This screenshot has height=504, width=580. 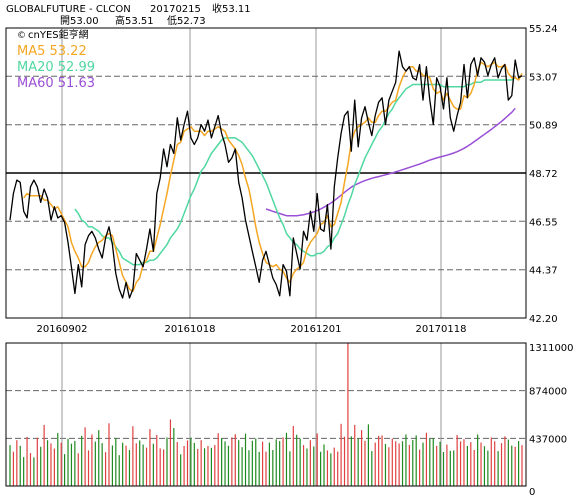 What do you see at coordinates (175, 9) in the screenshot?
I see `date-label: 20170215` at bounding box center [175, 9].